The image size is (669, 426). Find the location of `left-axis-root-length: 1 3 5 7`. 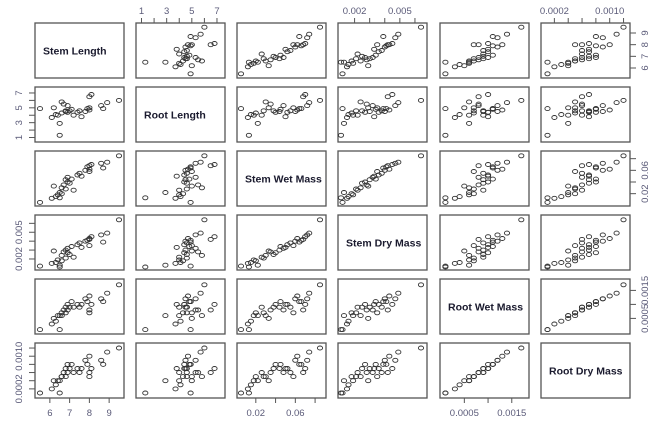

left-axis-root-length: 1 3 5 7 is located at coordinates (24, 115).